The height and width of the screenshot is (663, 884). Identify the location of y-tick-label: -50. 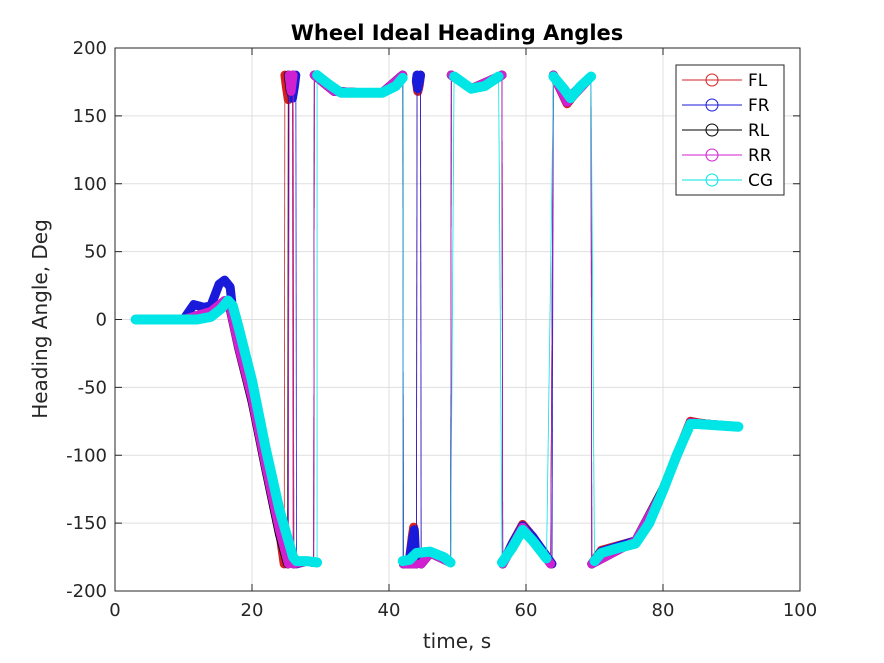
(92, 387).